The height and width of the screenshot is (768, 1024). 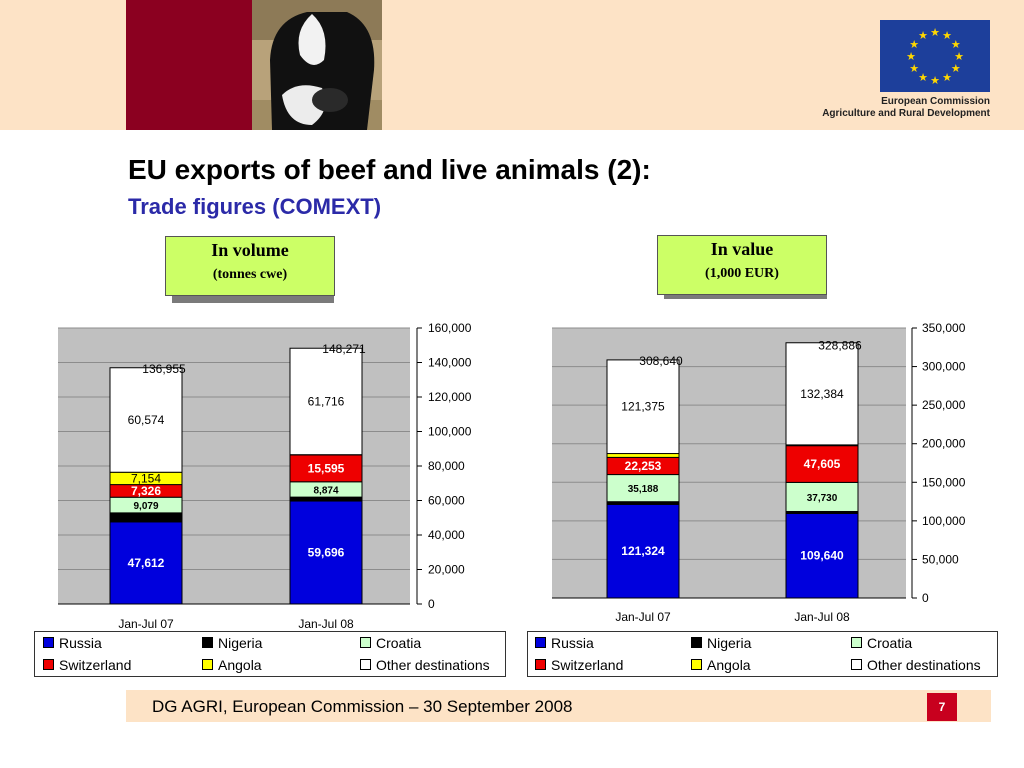 I want to click on value-bar-russia, so click(x=822, y=555).